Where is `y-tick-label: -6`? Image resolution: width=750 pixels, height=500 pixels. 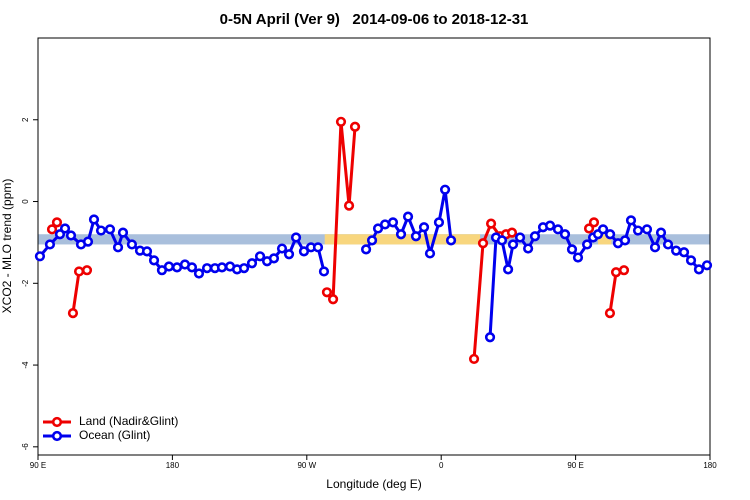
y-tick-label: -6 is located at coordinates (25, 447).